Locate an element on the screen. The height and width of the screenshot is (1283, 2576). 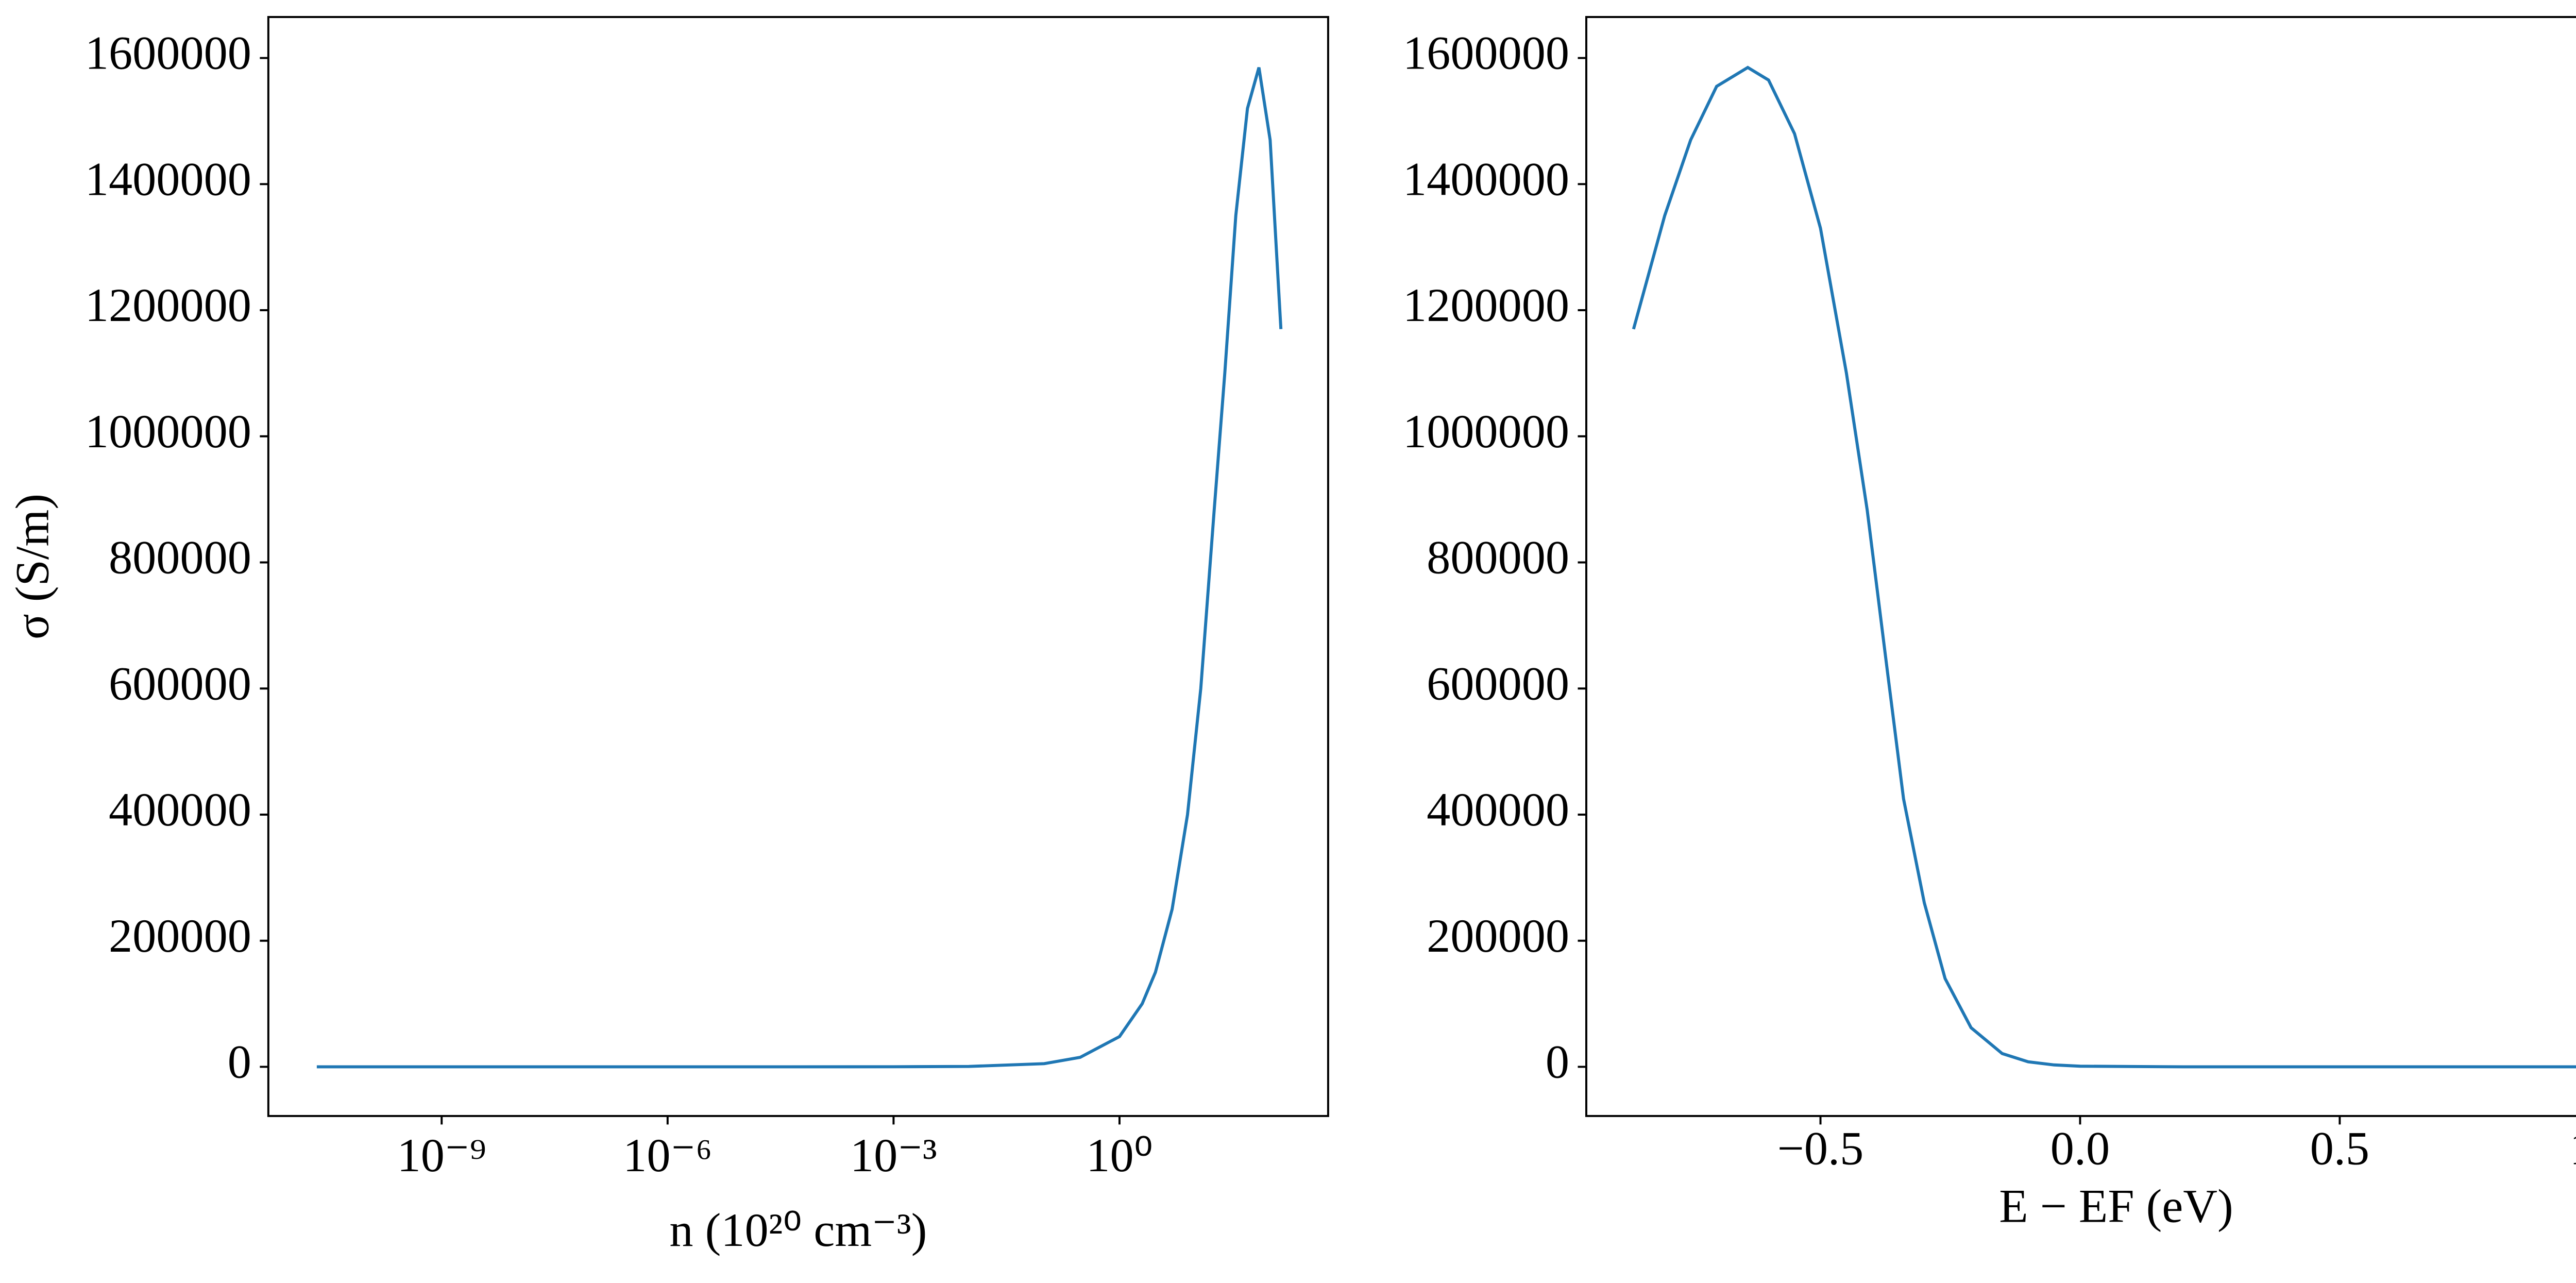
x-tick-label: 10⁻⁹ is located at coordinates (441, 1155).